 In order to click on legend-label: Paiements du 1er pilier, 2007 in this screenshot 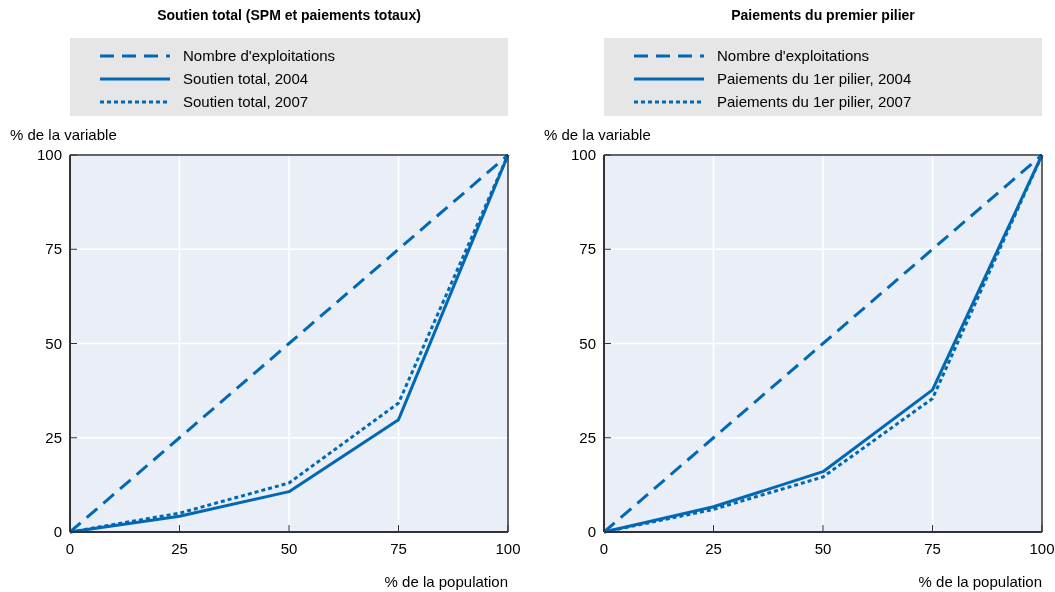, I will do `click(814, 101)`.